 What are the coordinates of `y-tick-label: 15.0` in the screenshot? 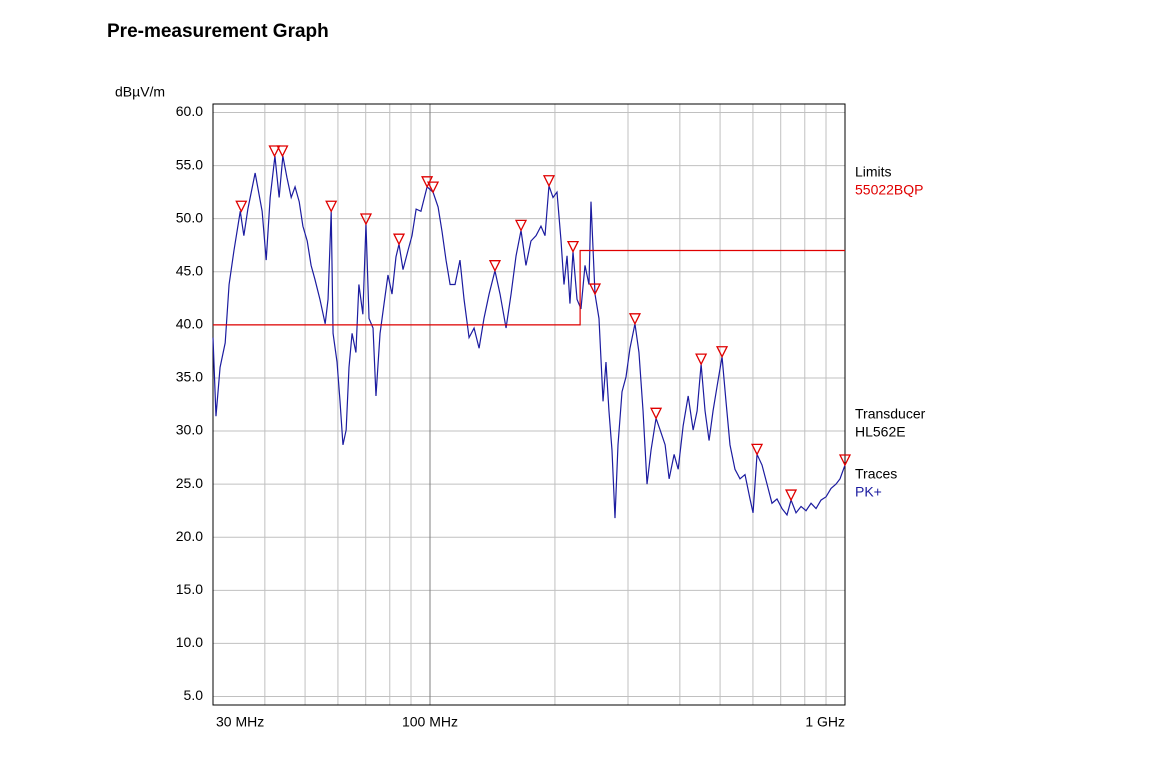 It's located at (189, 589).